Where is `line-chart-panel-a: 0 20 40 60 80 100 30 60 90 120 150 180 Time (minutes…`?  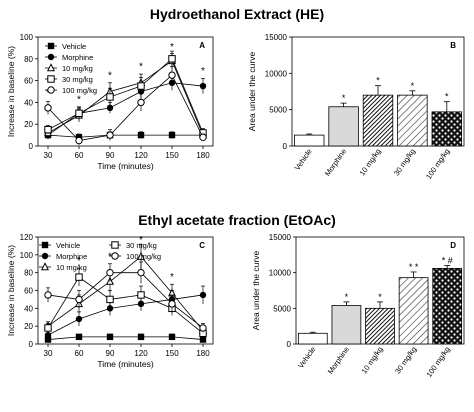
line-chart-panel-a: 0 20 40 60 80 100 30 60 90 120 150 180 Time (minutes… is located at coordinates (110, 102).